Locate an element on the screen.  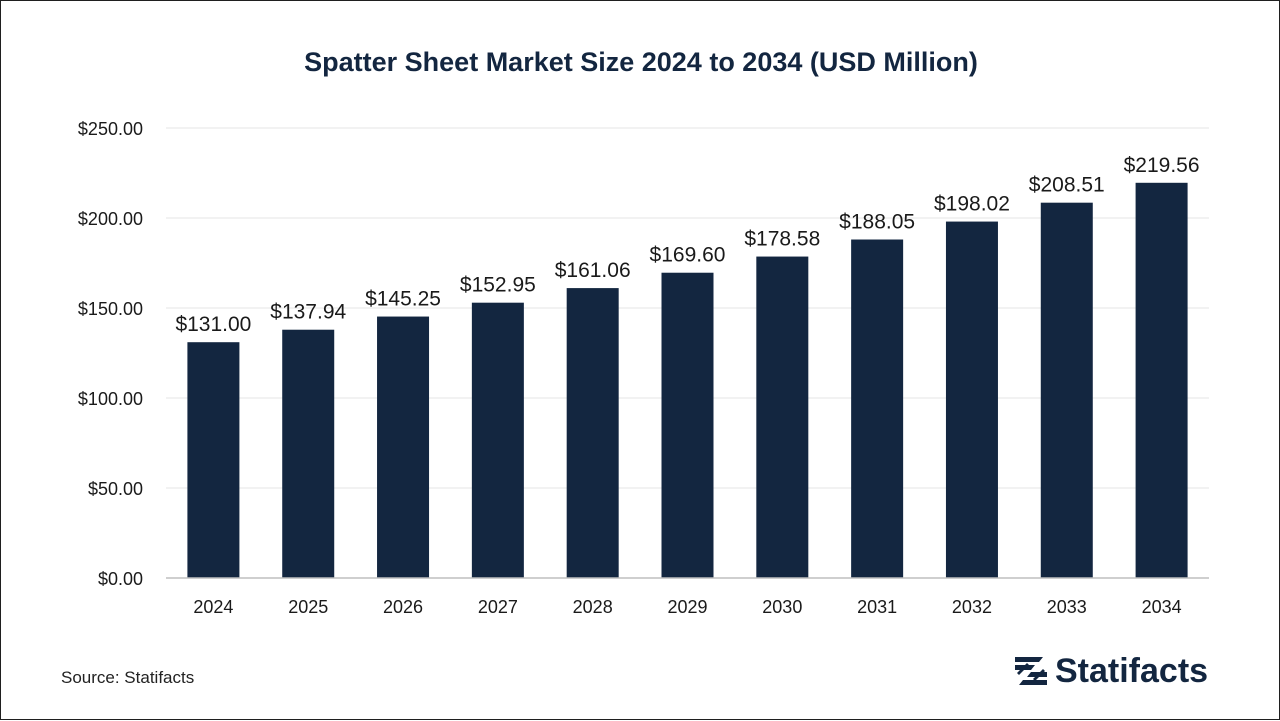
x-tick-label: 2033 is located at coordinates (1067, 607).